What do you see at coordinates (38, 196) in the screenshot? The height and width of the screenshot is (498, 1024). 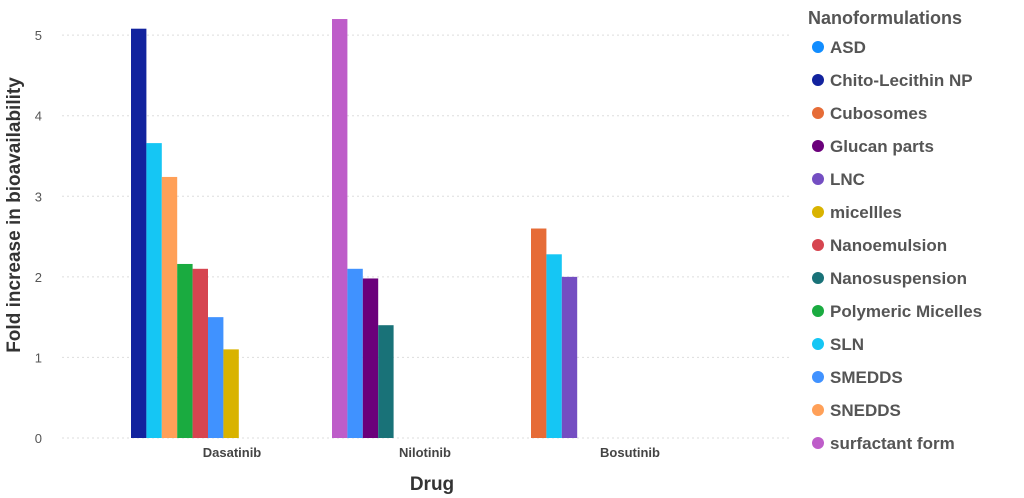 I see `y-tick-label: 3` at bounding box center [38, 196].